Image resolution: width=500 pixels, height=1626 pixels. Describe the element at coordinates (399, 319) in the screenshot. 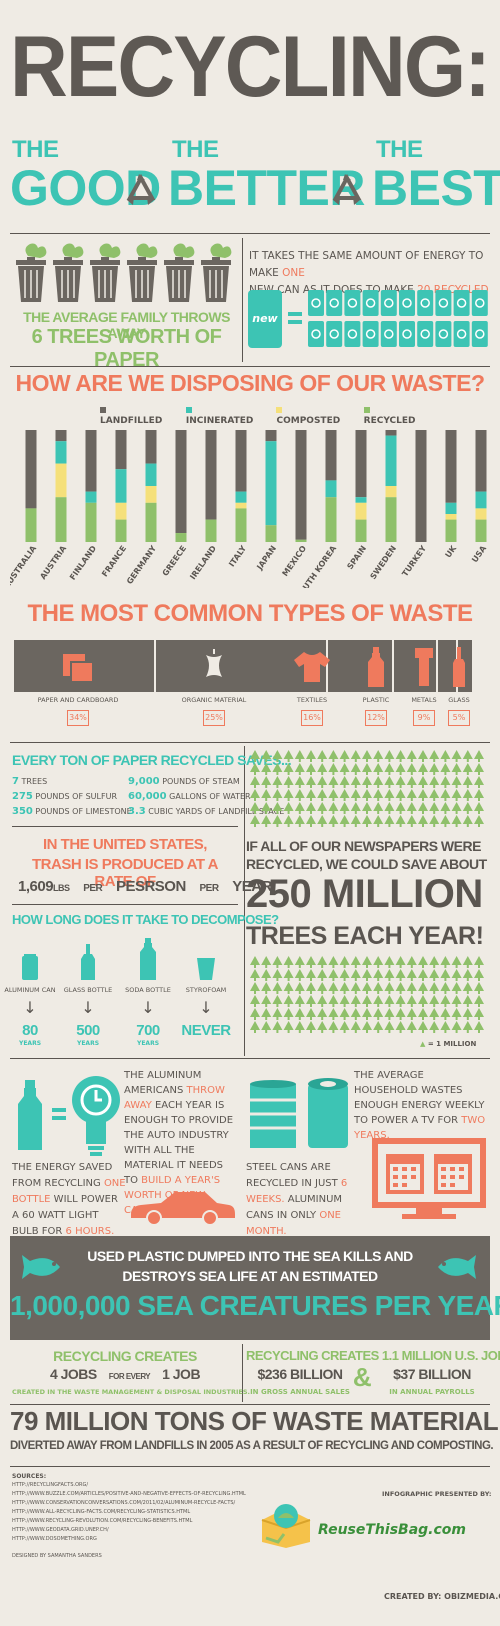

I see `recycled-cans-grid` at that location.